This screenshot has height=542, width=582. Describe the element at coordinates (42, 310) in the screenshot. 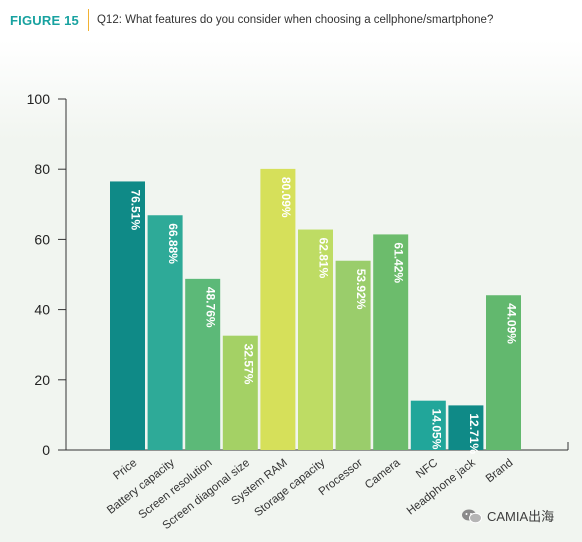

I see `y-tick-label: 40` at that location.